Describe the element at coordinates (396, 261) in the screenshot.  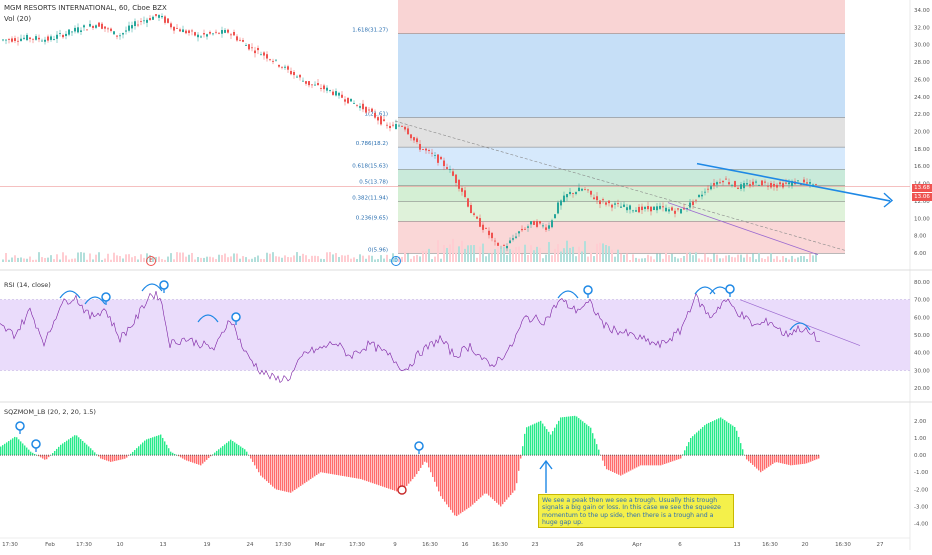
I see `dividend-event-icon: D` at that location.